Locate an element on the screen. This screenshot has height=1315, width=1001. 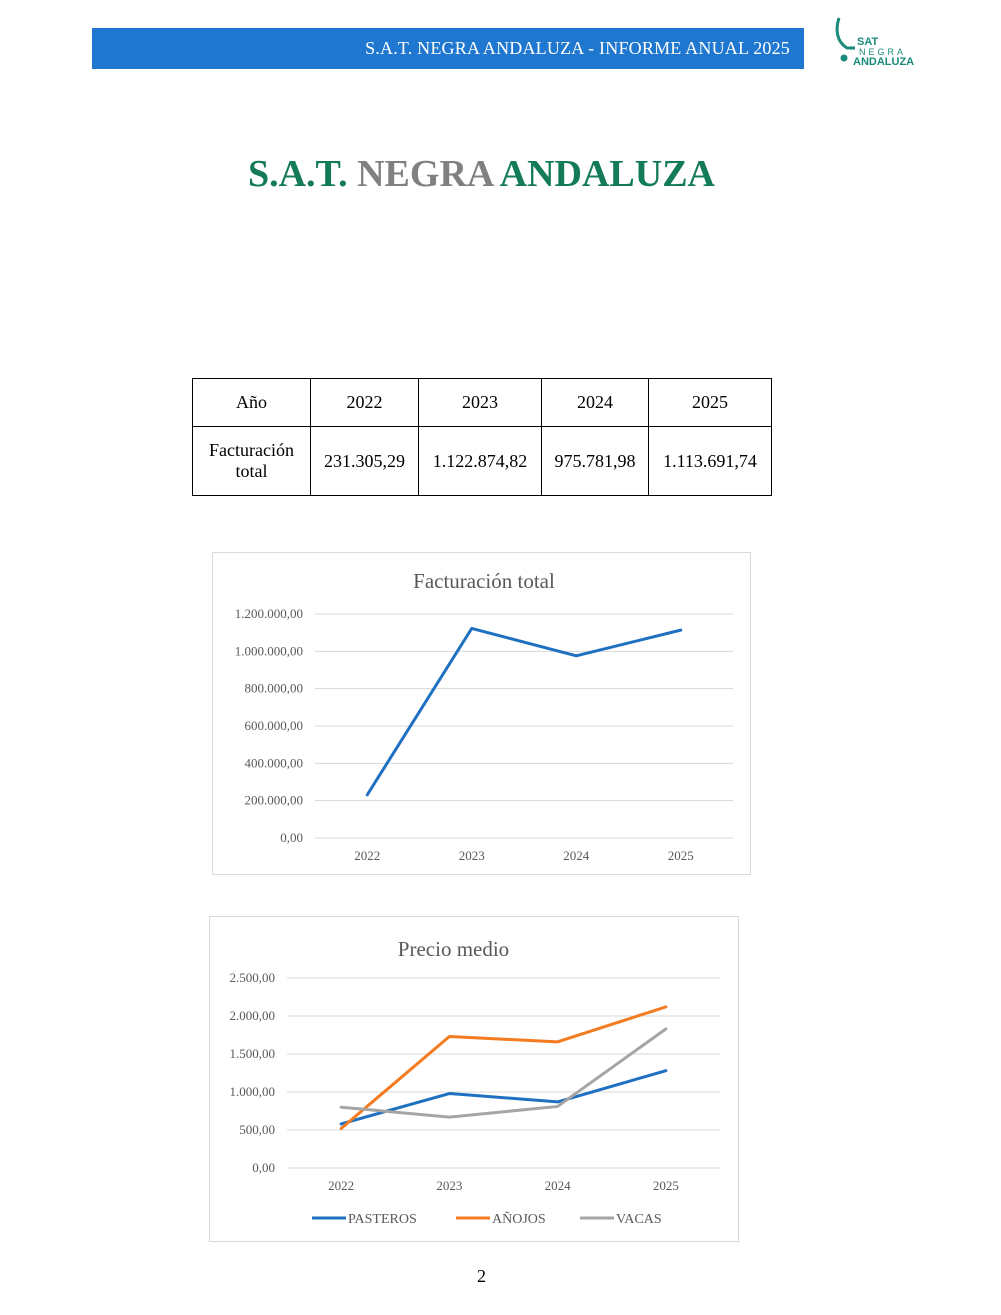
legend-entry: VACAS is located at coordinates (639, 1219).